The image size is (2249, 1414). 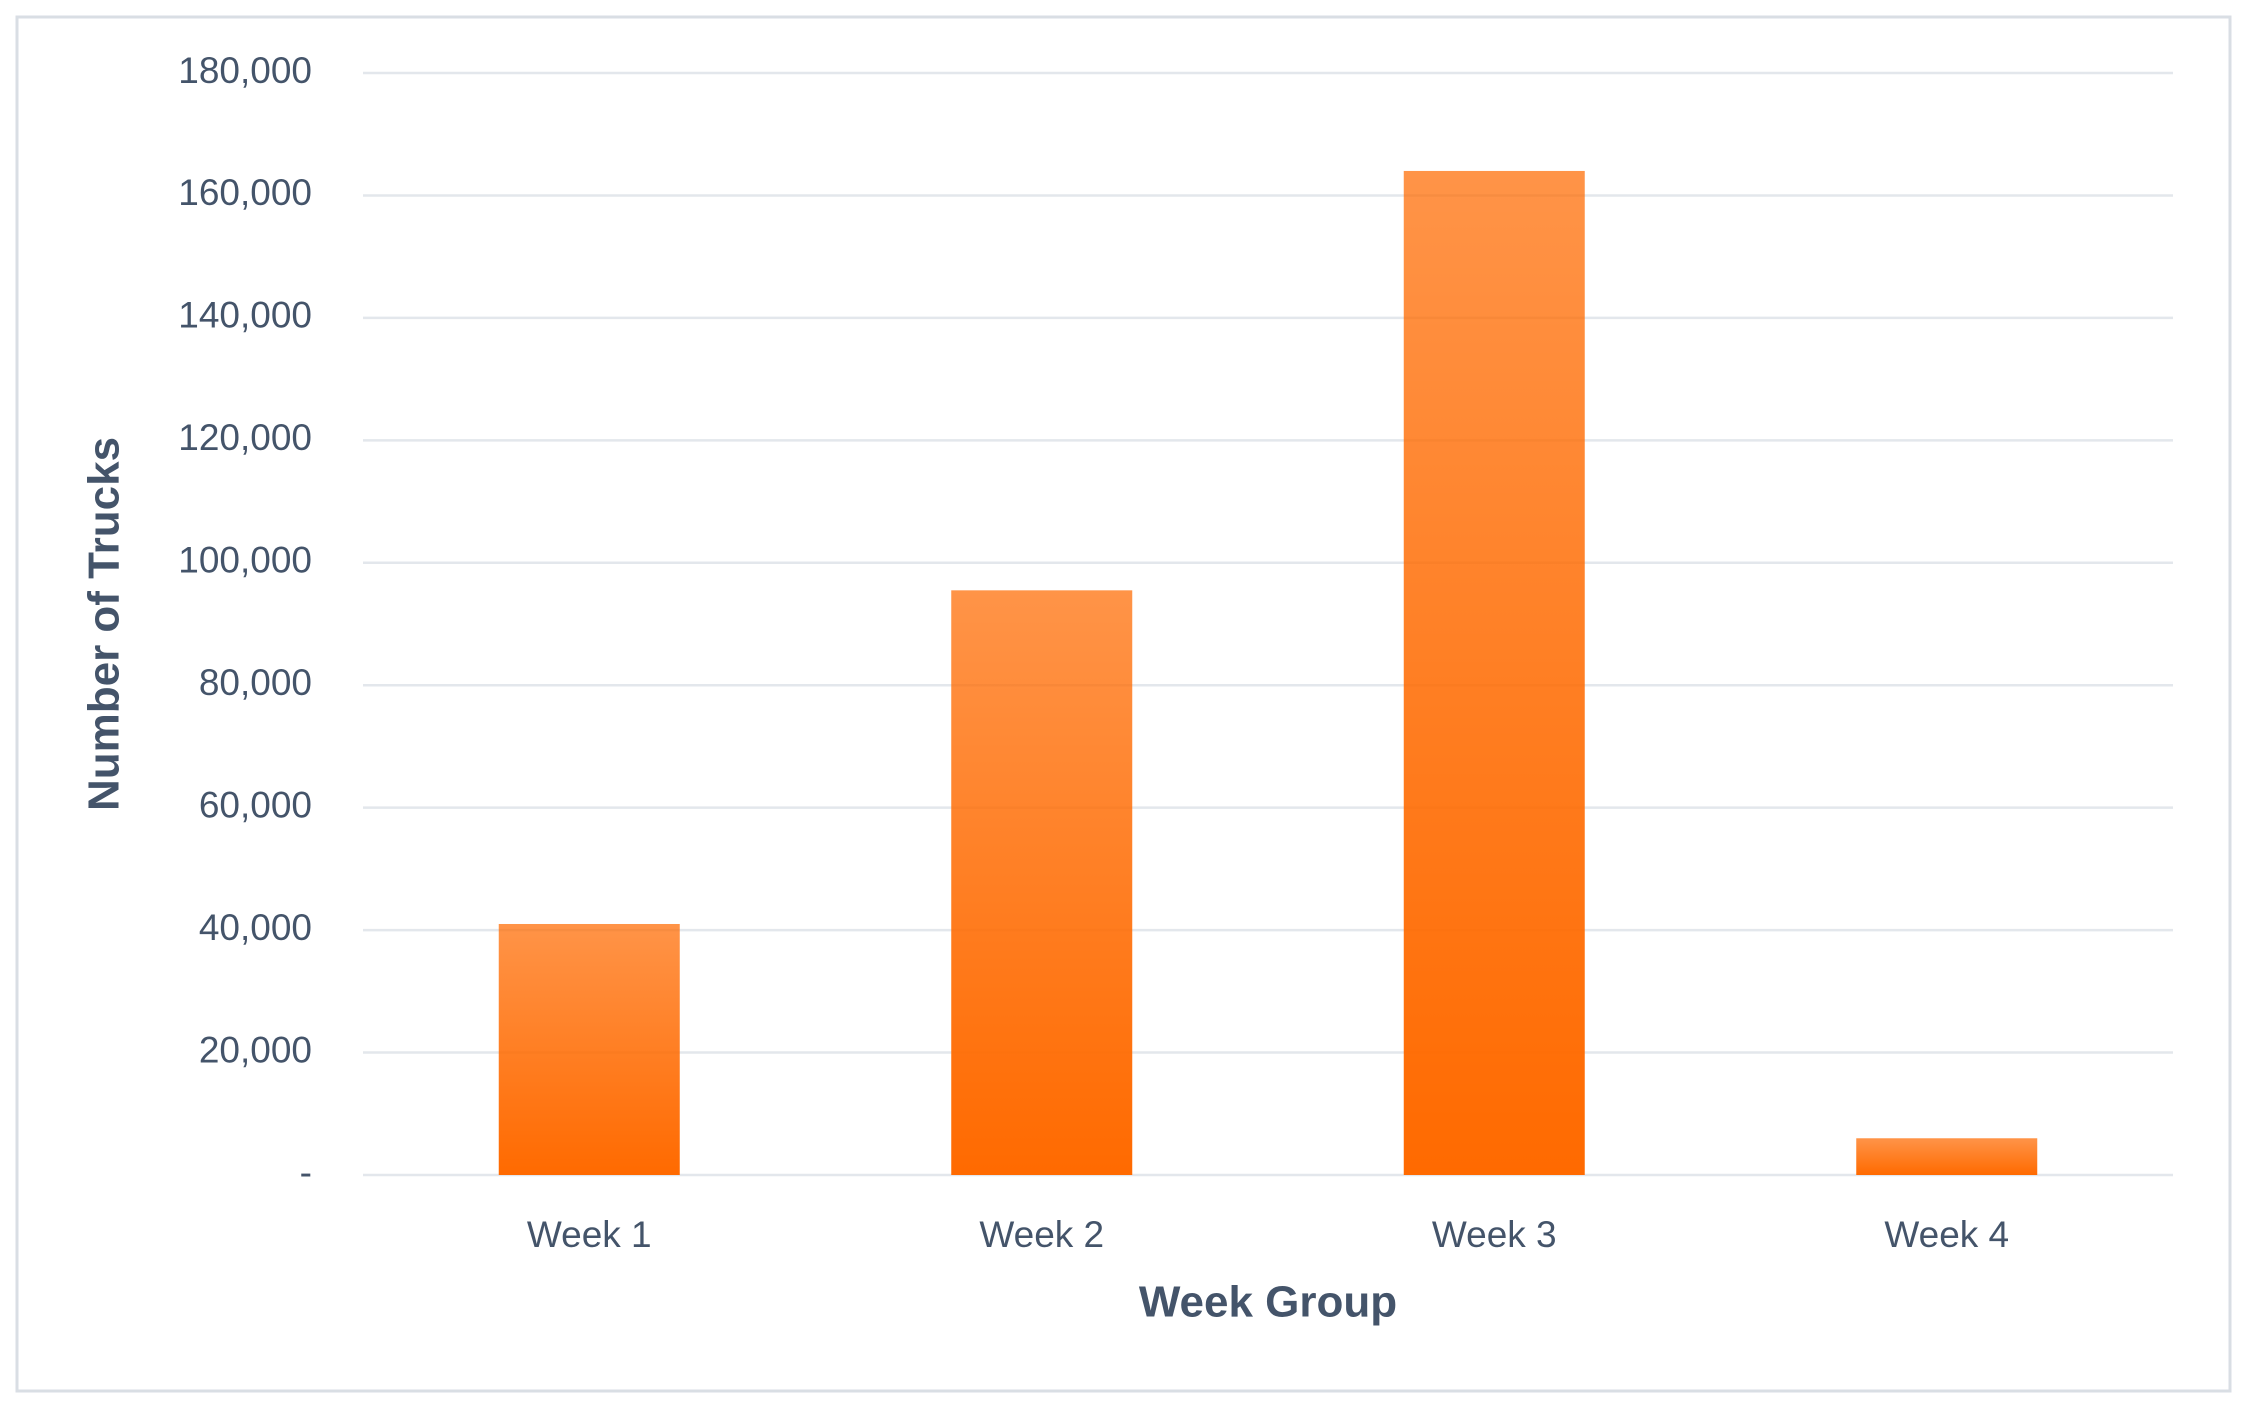 What do you see at coordinates (245, 560) in the screenshot?
I see `y-tick-label: 100,000` at bounding box center [245, 560].